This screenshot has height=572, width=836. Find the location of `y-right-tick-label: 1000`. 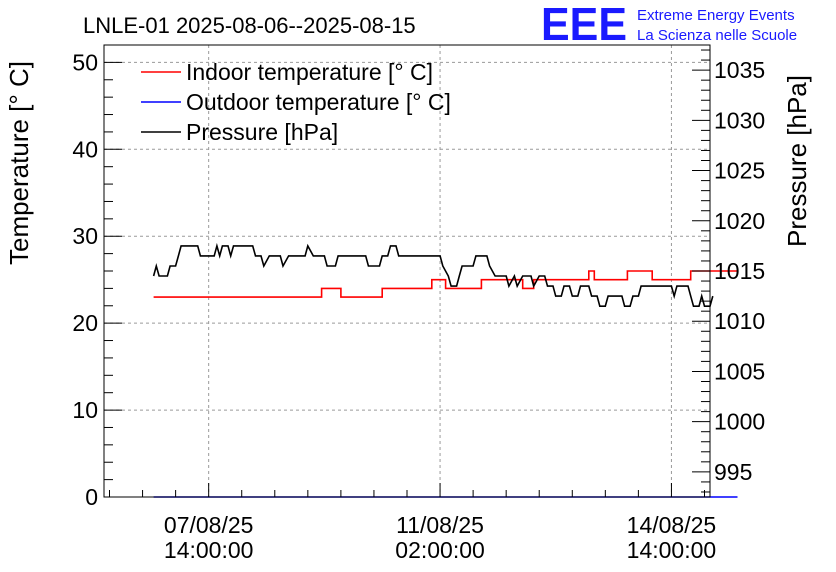

y-right-tick-label: 1000 is located at coordinates (739, 422).